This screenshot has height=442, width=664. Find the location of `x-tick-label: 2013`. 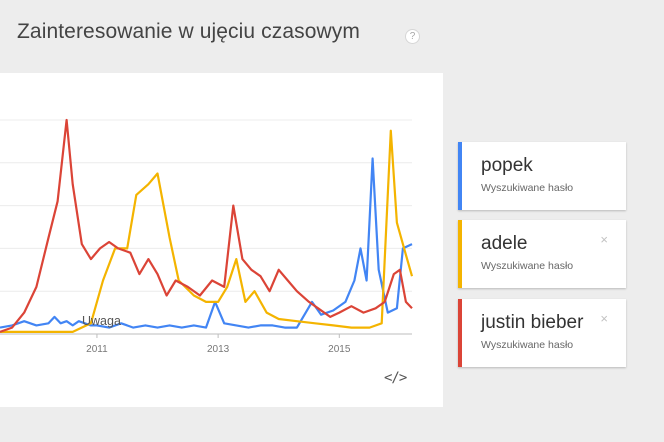

x-tick-label: 2013 is located at coordinates (218, 349).